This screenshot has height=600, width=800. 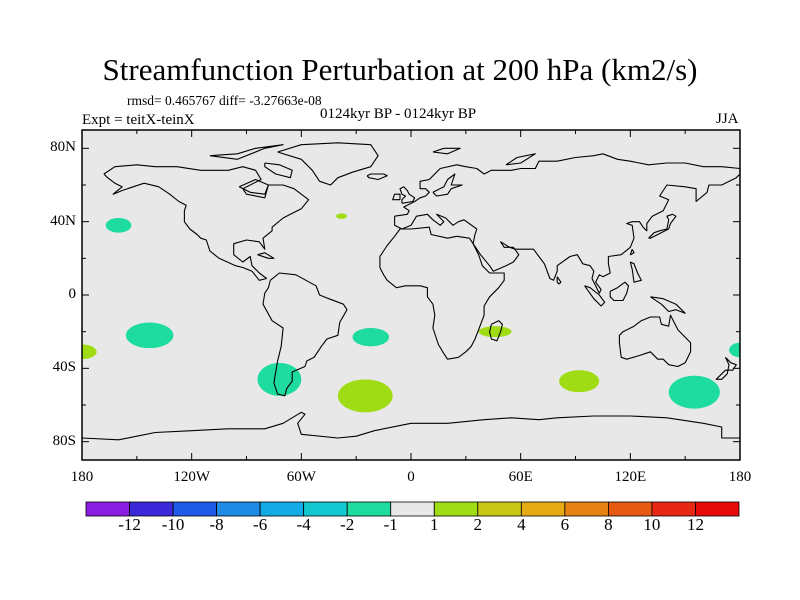 What do you see at coordinates (567, 223) in the screenshot?
I see `eurasia-coast` at bounding box center [567, 223].